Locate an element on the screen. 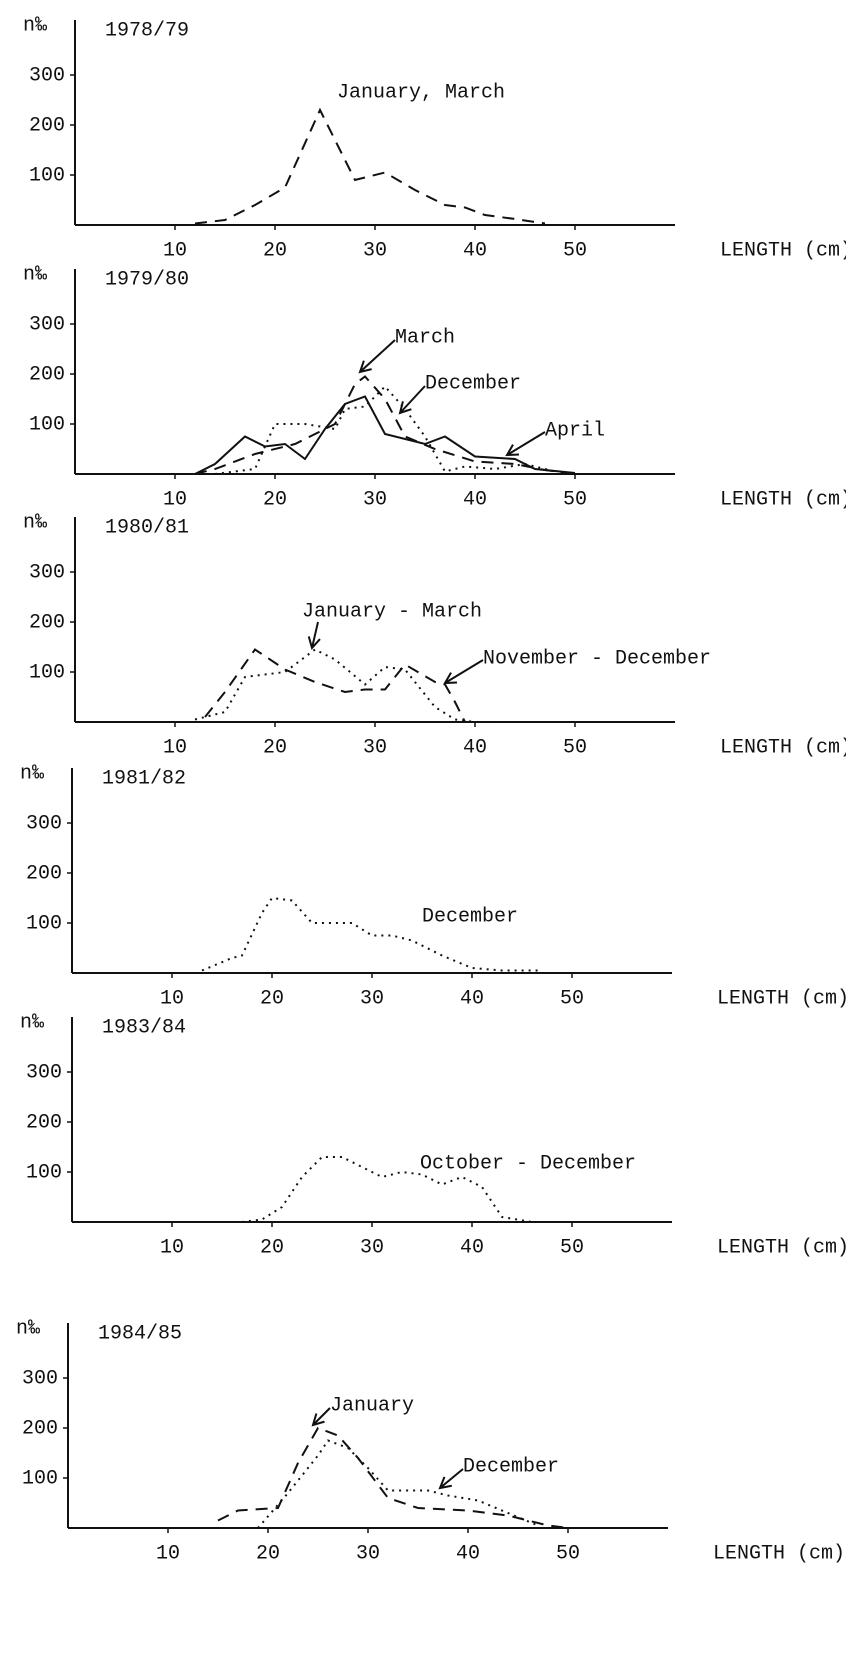 The width and height of the screenshot is (846, 1655). annotation: January is located at coordinates (372, 1405).